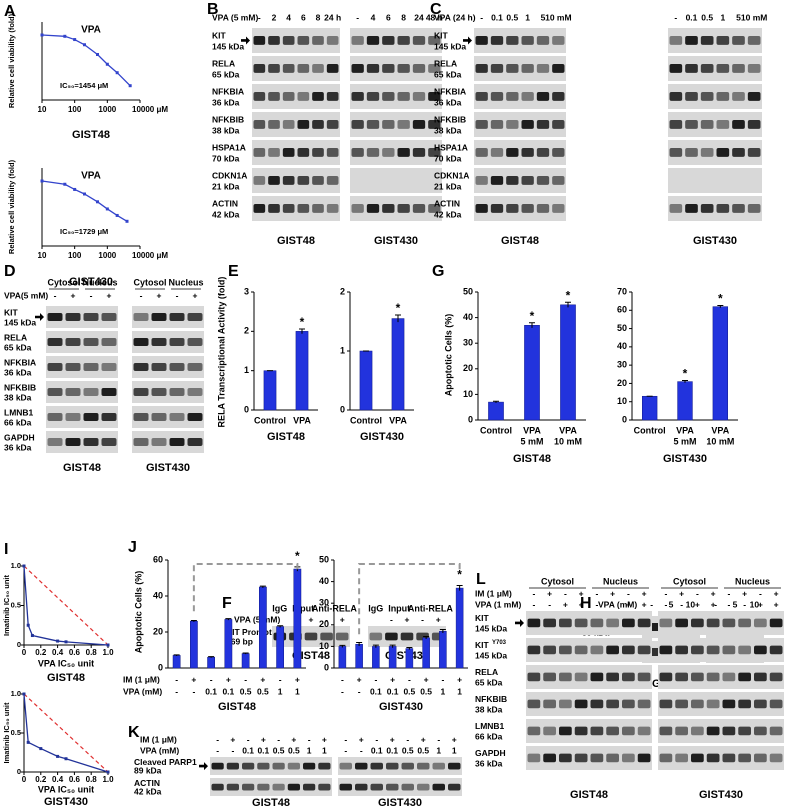  I want to click on panel-label: L, so click(481, 579).